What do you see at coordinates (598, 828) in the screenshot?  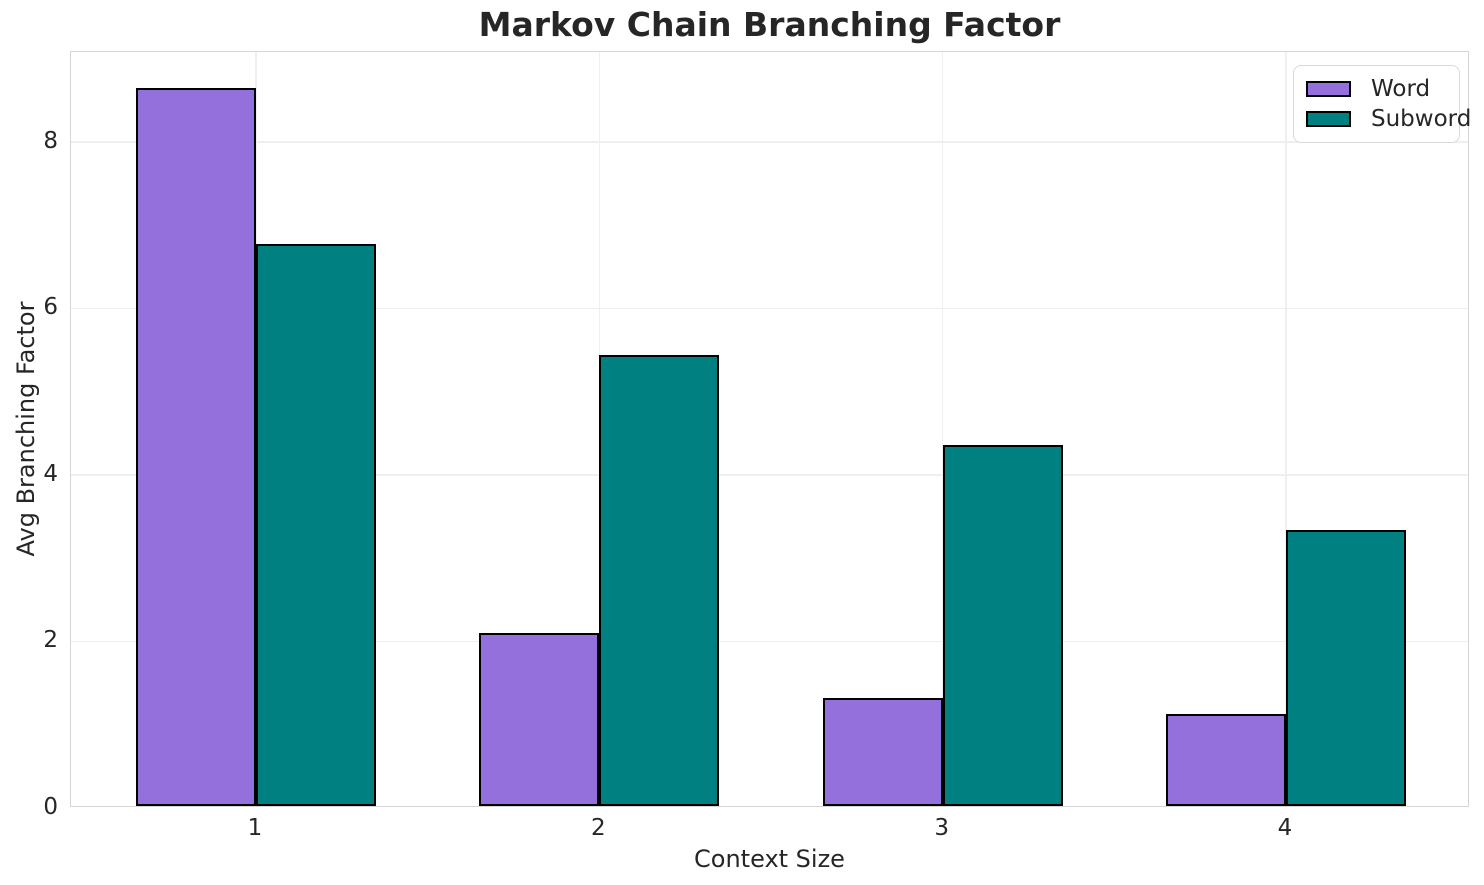 I see `x-tick-label: 2` at bounding box center [598, 828].